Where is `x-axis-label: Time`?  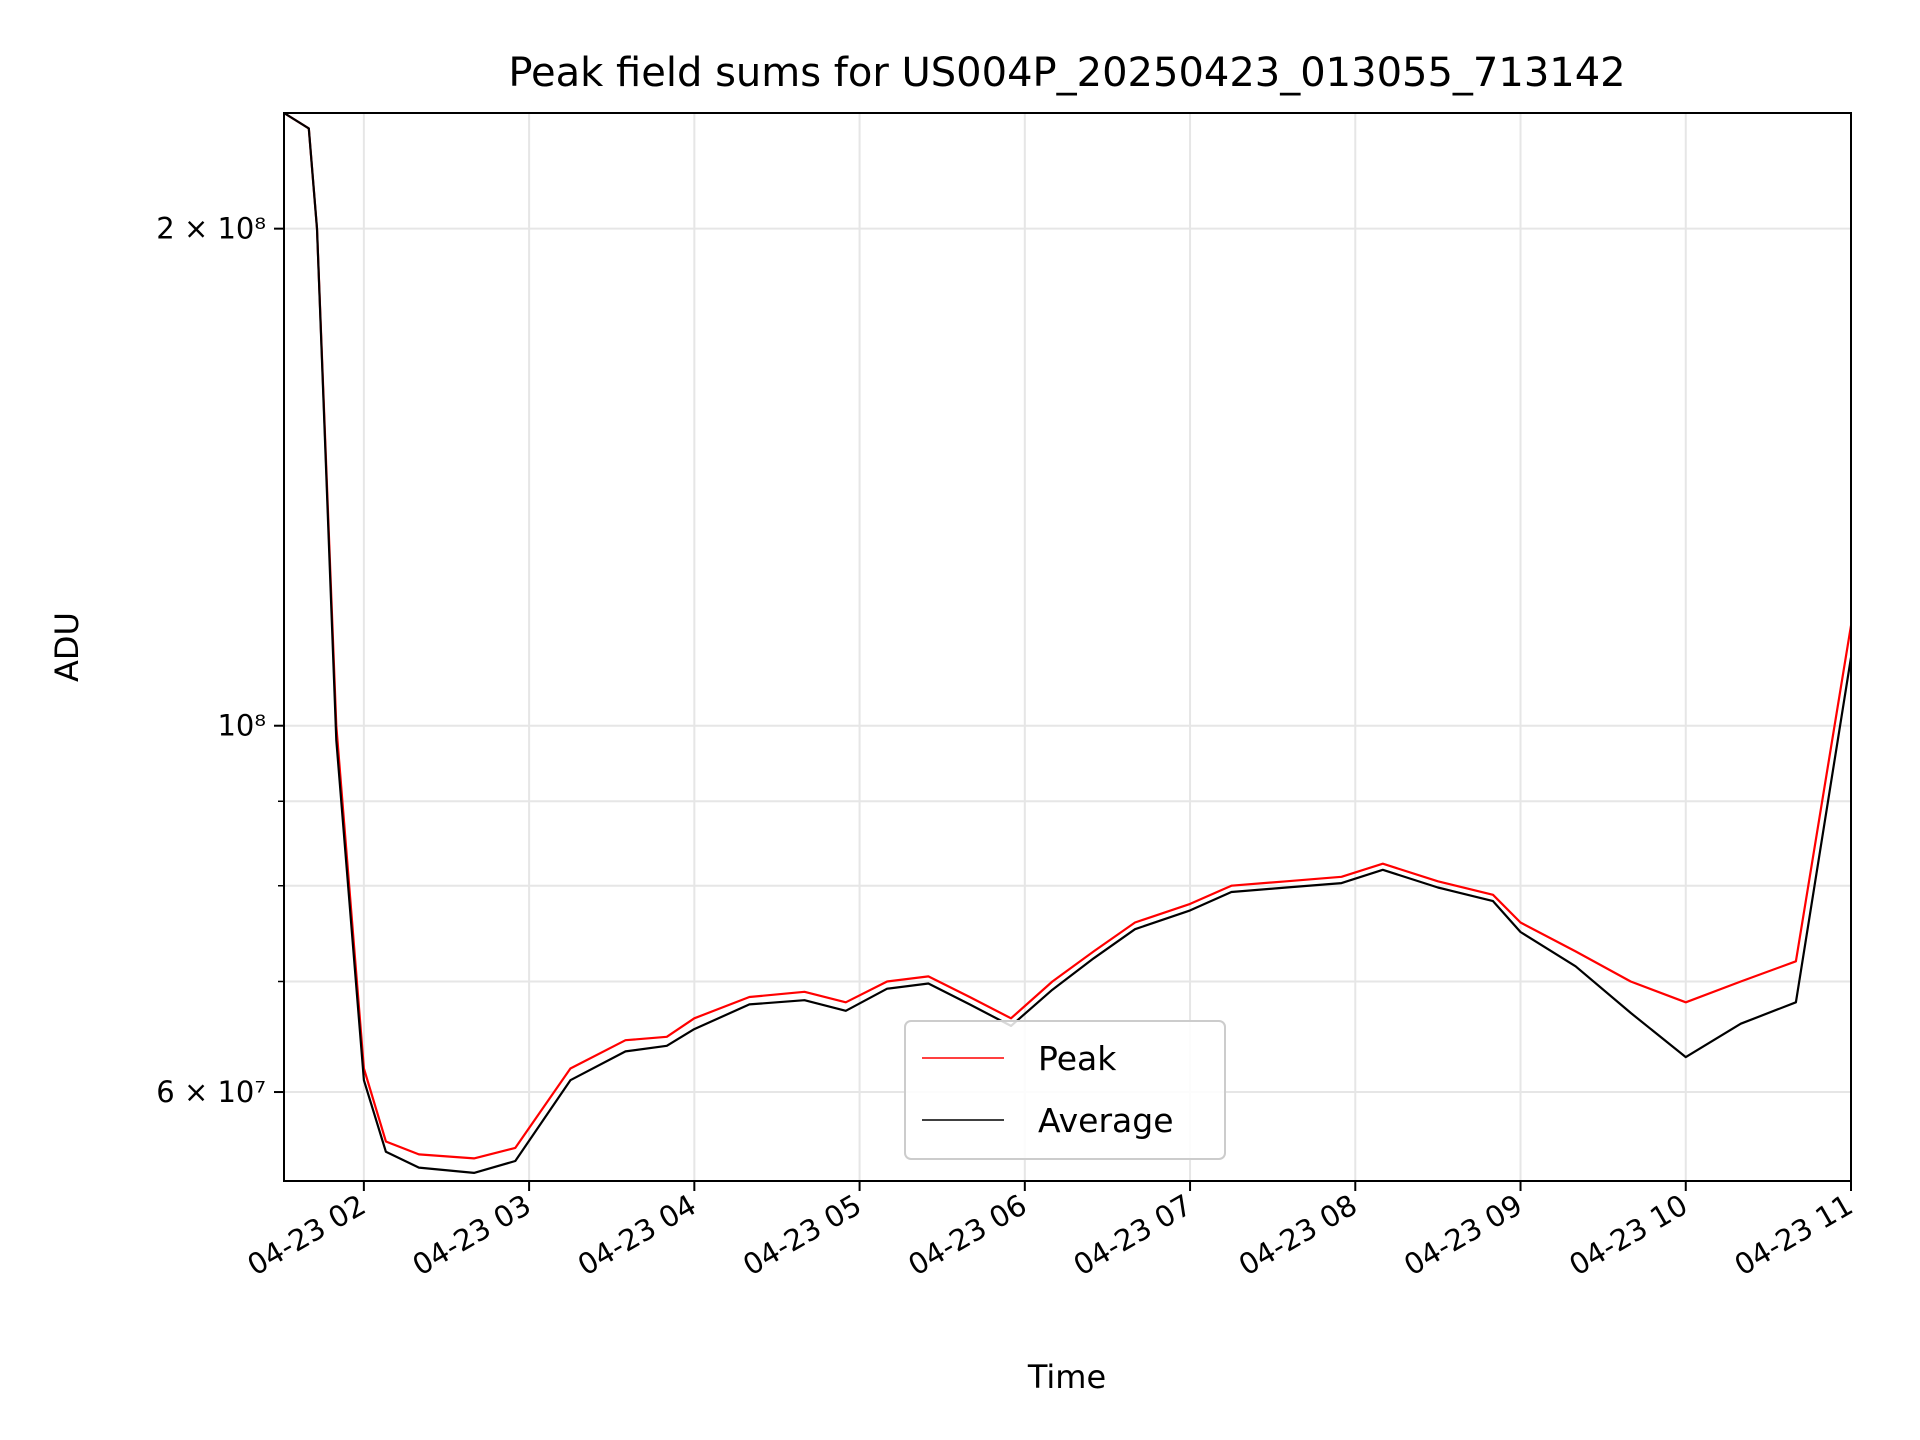
x-axis-label: Time is located at coordinates (1066, 1377).